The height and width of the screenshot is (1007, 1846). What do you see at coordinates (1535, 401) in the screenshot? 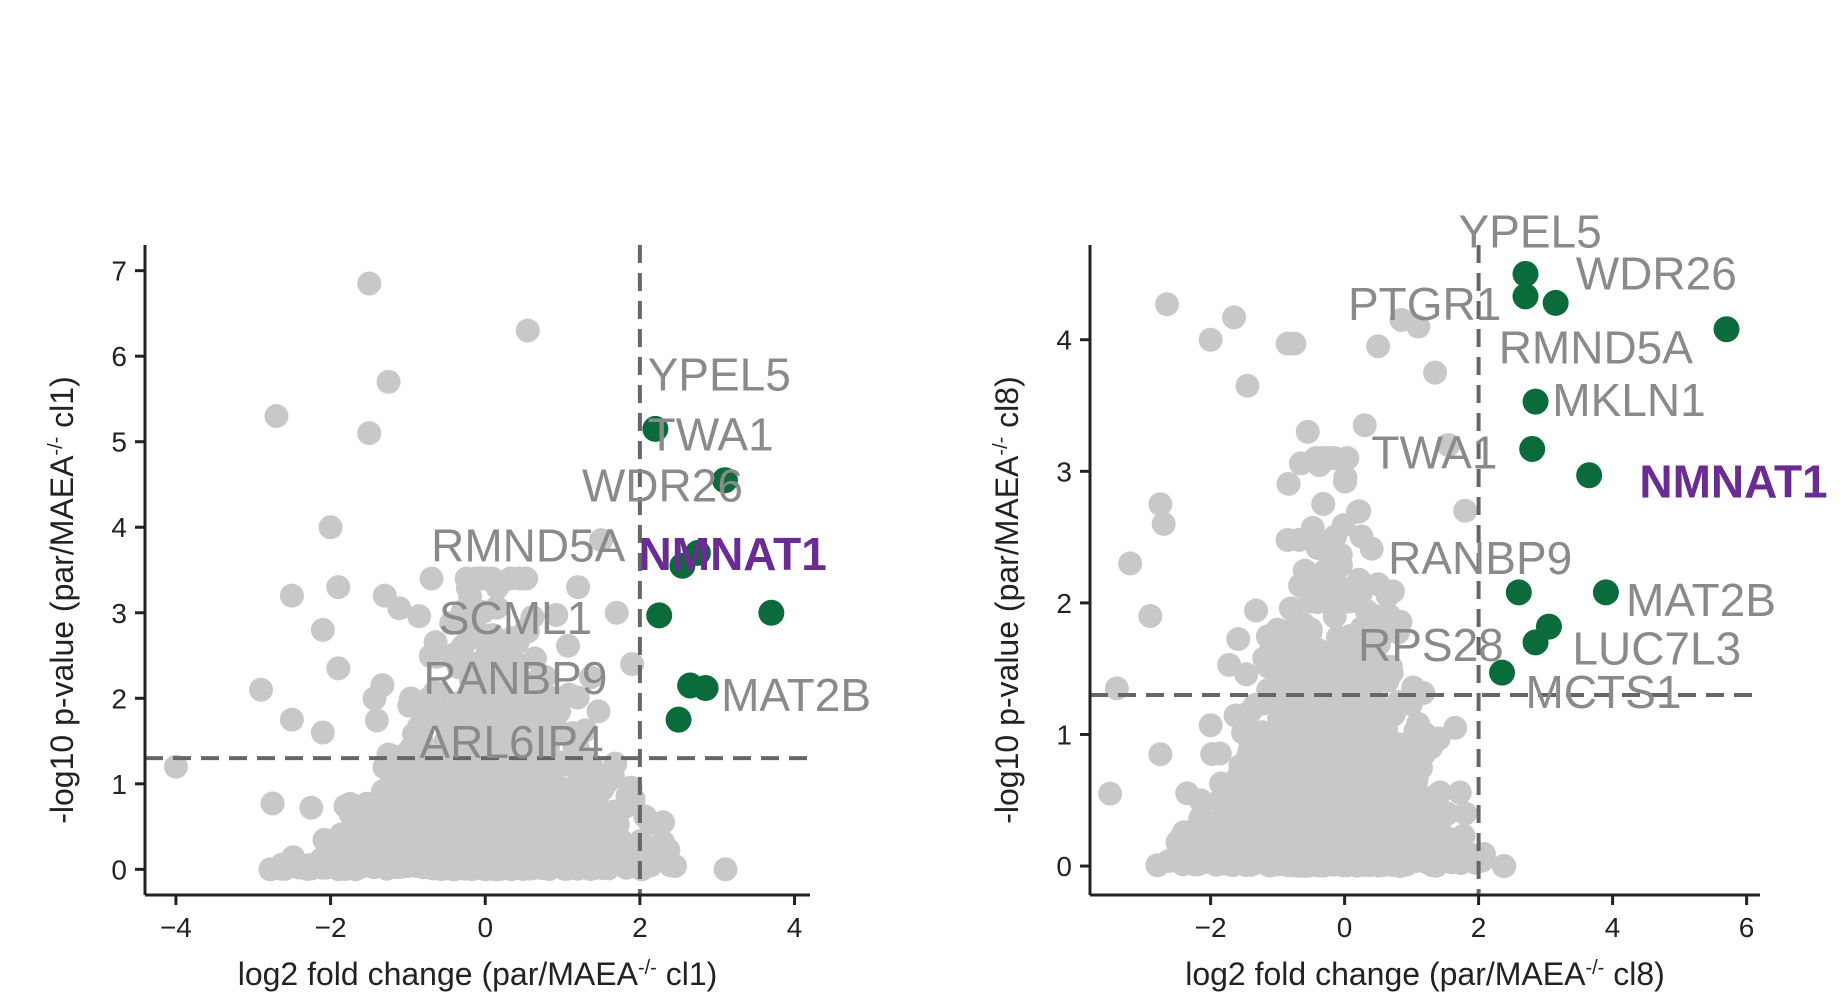
I see `hit-point-mkln1` at bounding box center [1535, 401].